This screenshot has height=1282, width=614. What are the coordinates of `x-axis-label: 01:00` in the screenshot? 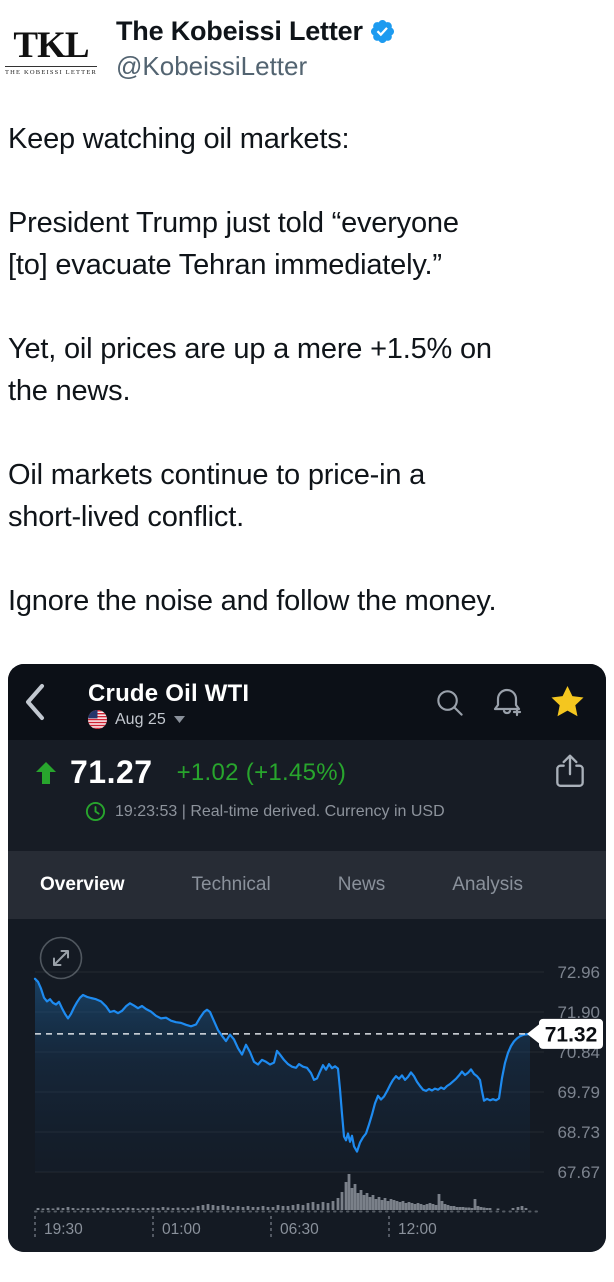 It's located at (181, 1229).